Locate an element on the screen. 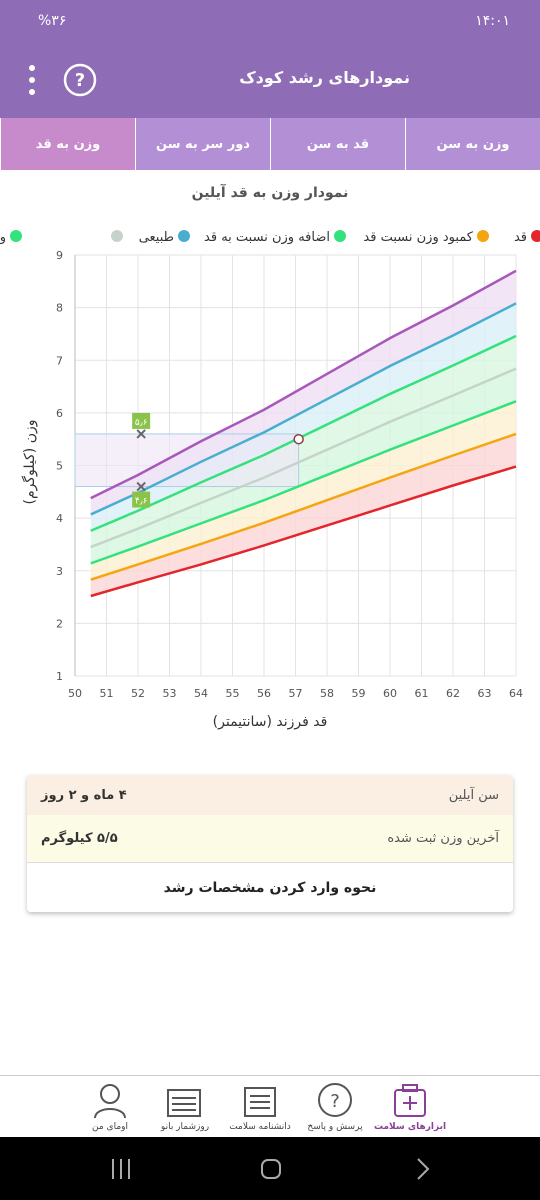 This screenshot has height=1200, width=540. system-nav is located at coordinates (270, 1168).